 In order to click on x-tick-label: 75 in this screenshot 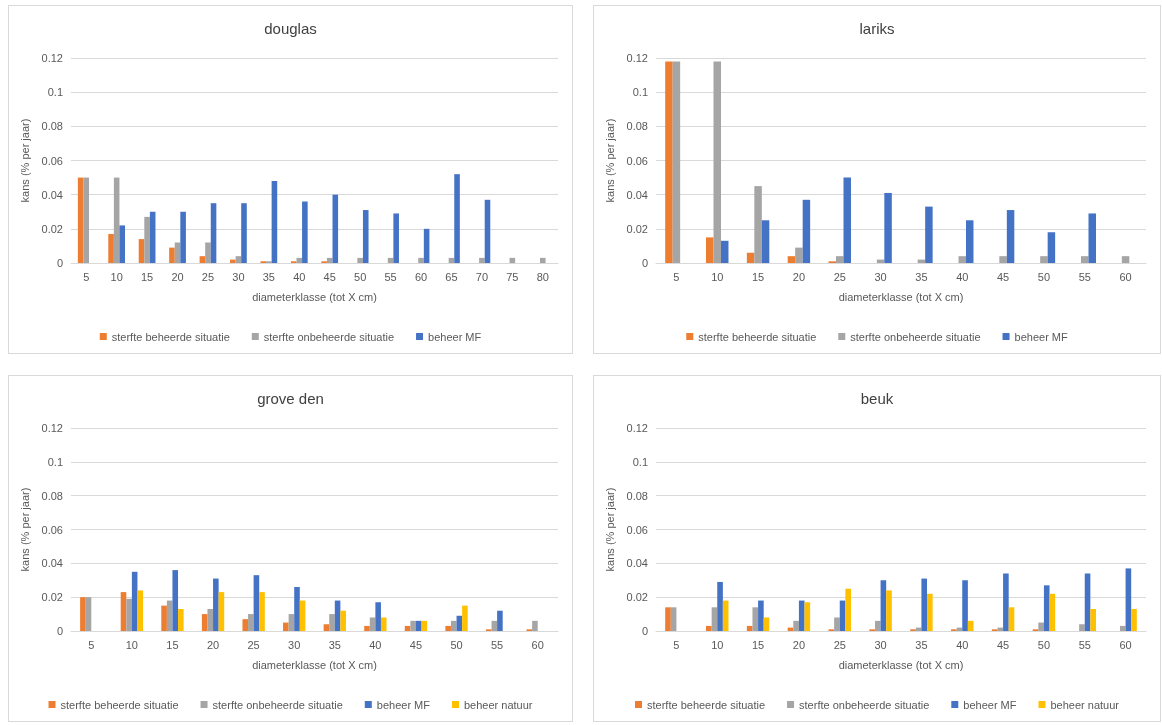, I will do `click(512, 276)`.